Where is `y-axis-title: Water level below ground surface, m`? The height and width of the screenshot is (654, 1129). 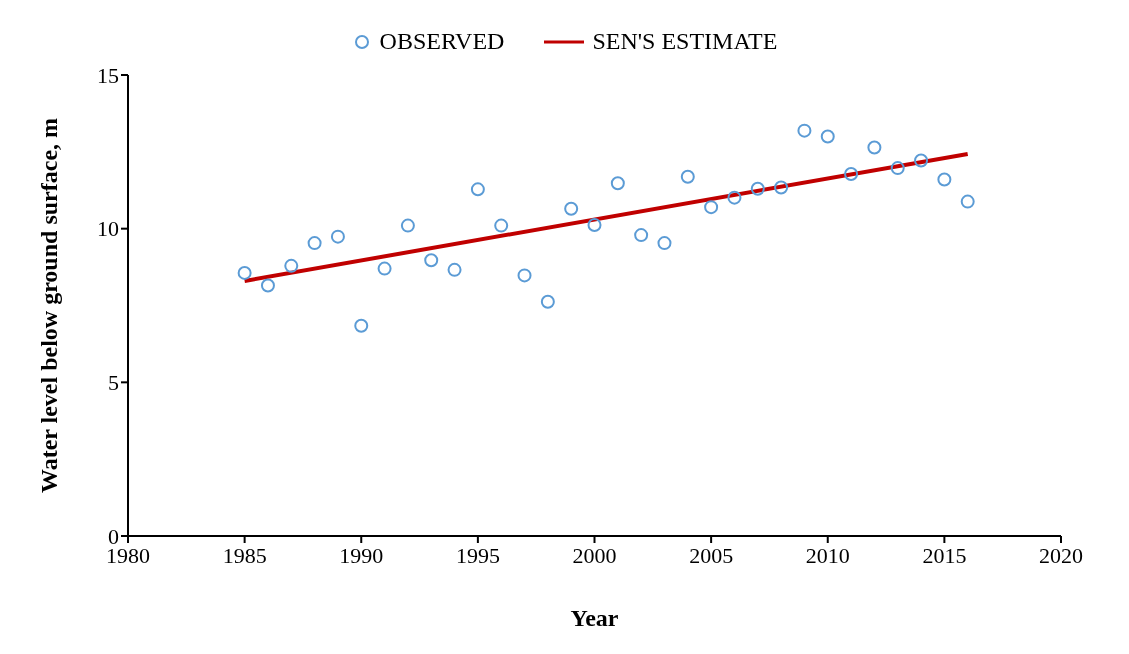
y-axis-title: Water level below ground surface, m is located at coordinates (48, 305).